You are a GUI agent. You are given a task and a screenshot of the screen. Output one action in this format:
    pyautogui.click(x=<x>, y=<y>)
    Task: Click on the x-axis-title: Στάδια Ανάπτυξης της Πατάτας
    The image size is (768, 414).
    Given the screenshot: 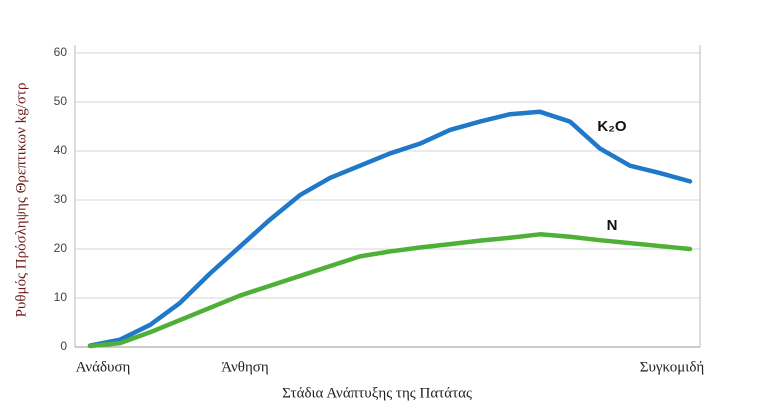 What is the action you would take?
    pyautogui.click(x=377, y=393)
    